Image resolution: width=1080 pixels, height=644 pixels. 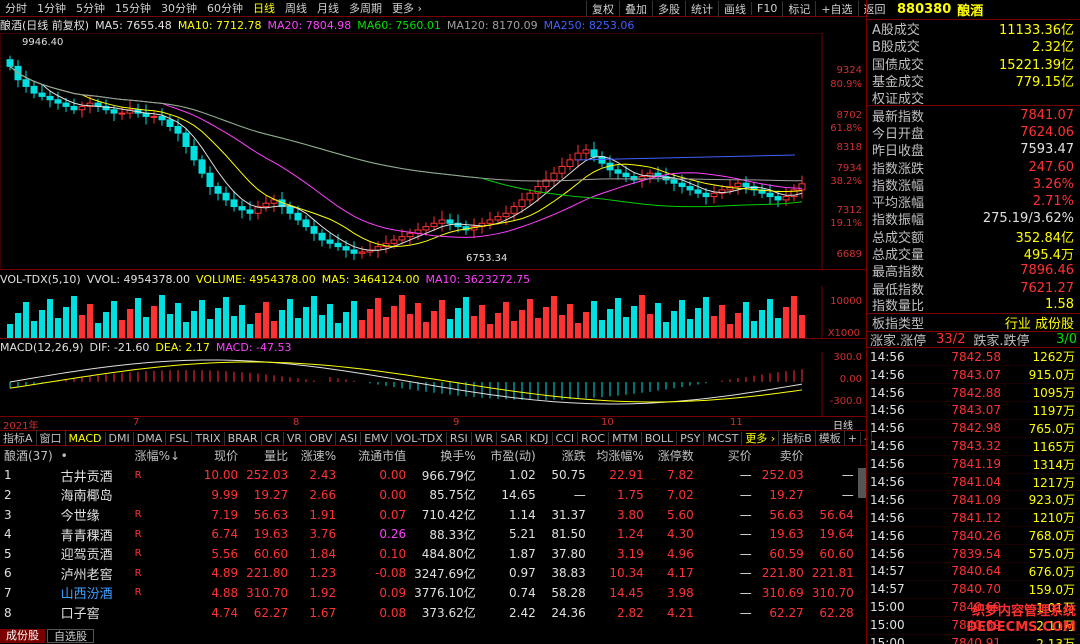 I want to click on indicator-tab-17: KDJ, so click(x=540, y=438).